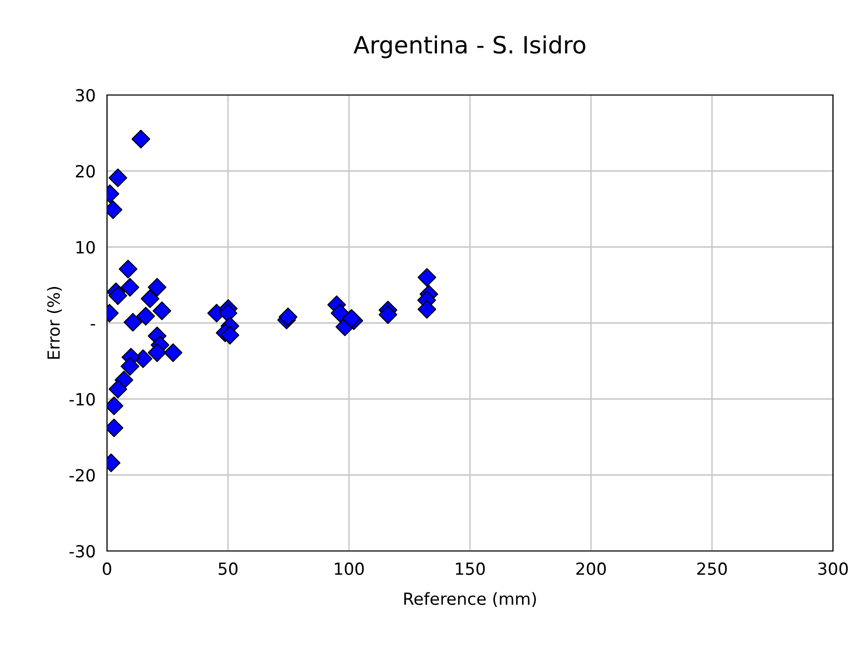 This screenshot has height=647, width=858. I want to click on y-tick-label: -, so click(93, 325).